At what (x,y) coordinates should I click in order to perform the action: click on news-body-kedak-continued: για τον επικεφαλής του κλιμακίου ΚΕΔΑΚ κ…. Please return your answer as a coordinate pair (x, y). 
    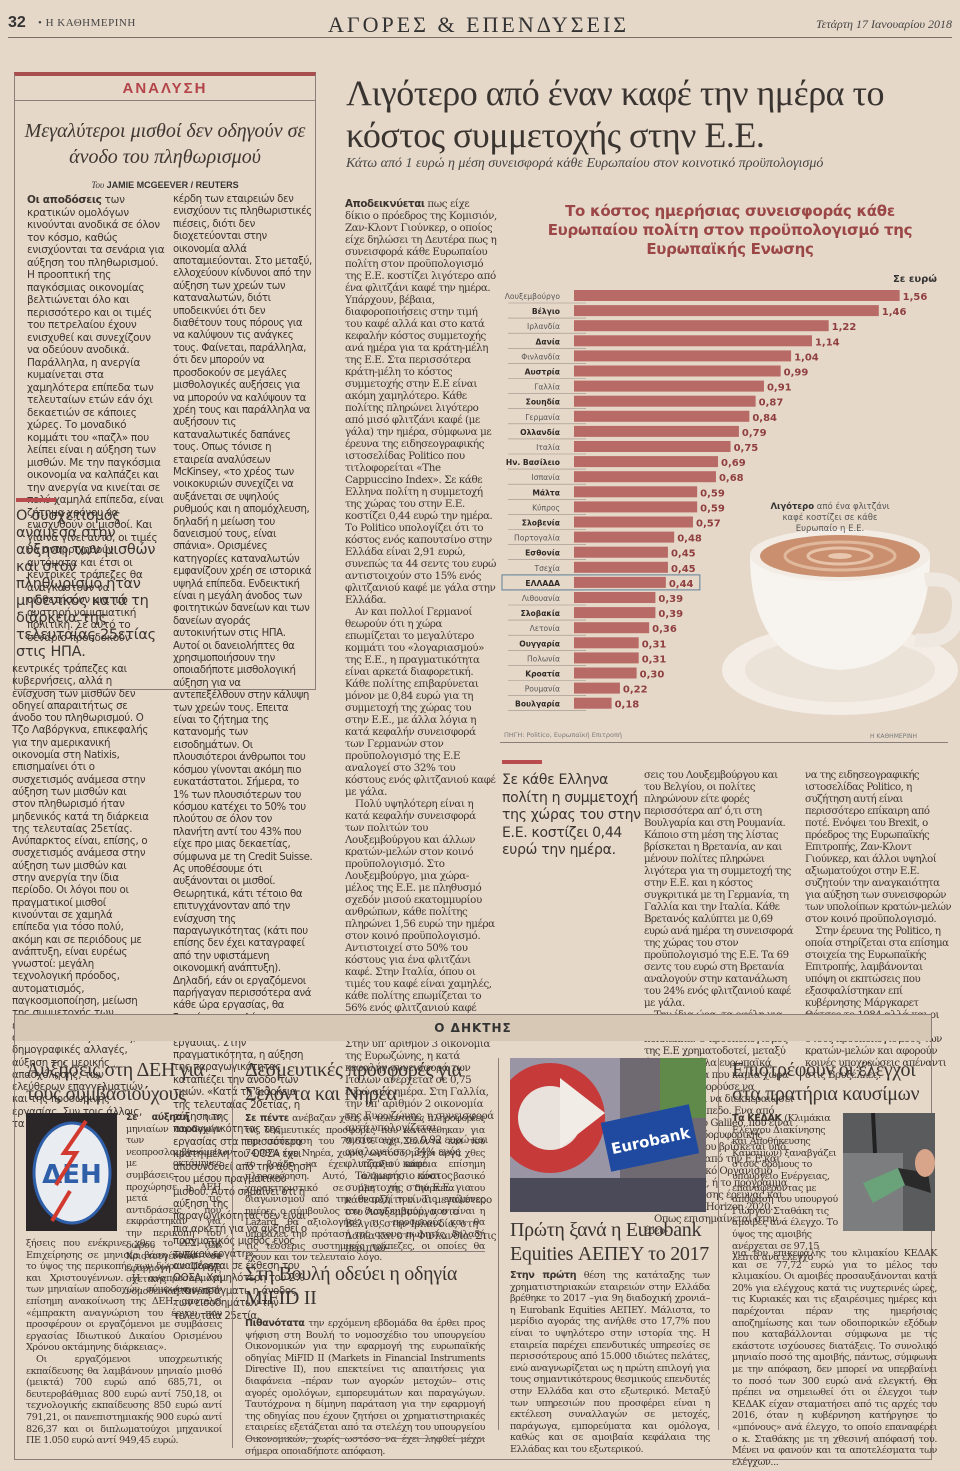
    Looking at the image, I should click on (834, 1358).